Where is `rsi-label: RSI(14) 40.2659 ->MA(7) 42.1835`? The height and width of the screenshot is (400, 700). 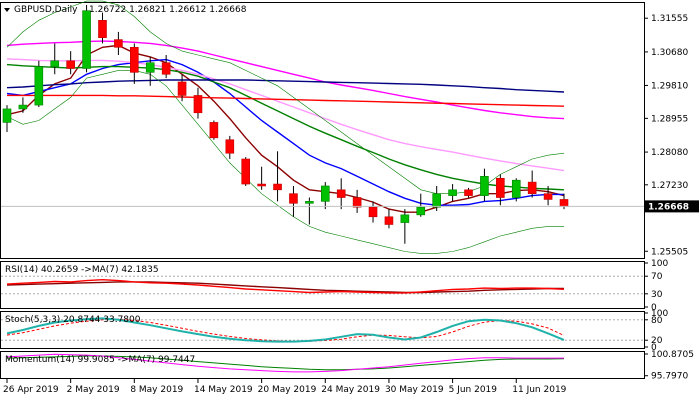
rsi-label: RSI(14) 40.2659 ->MA(7) 42.1835 is located at coordinates (82, 270).